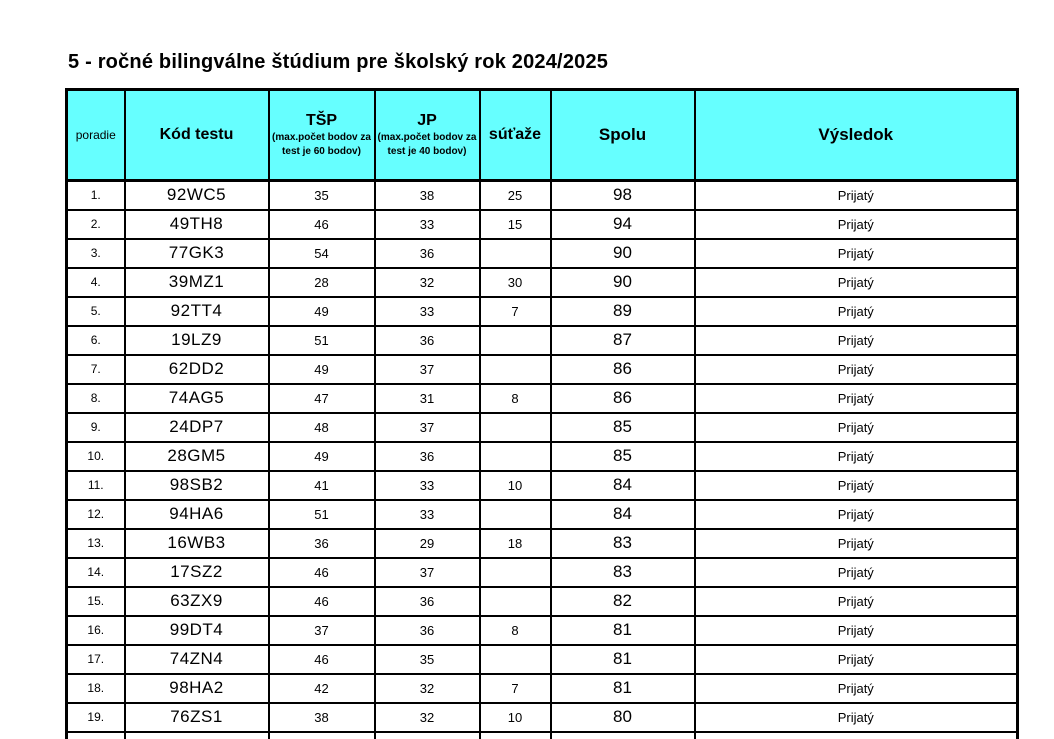  Describe the element at coordinates (622, 514) in the screenshot. I see `cell-spolu: 84` at that location.